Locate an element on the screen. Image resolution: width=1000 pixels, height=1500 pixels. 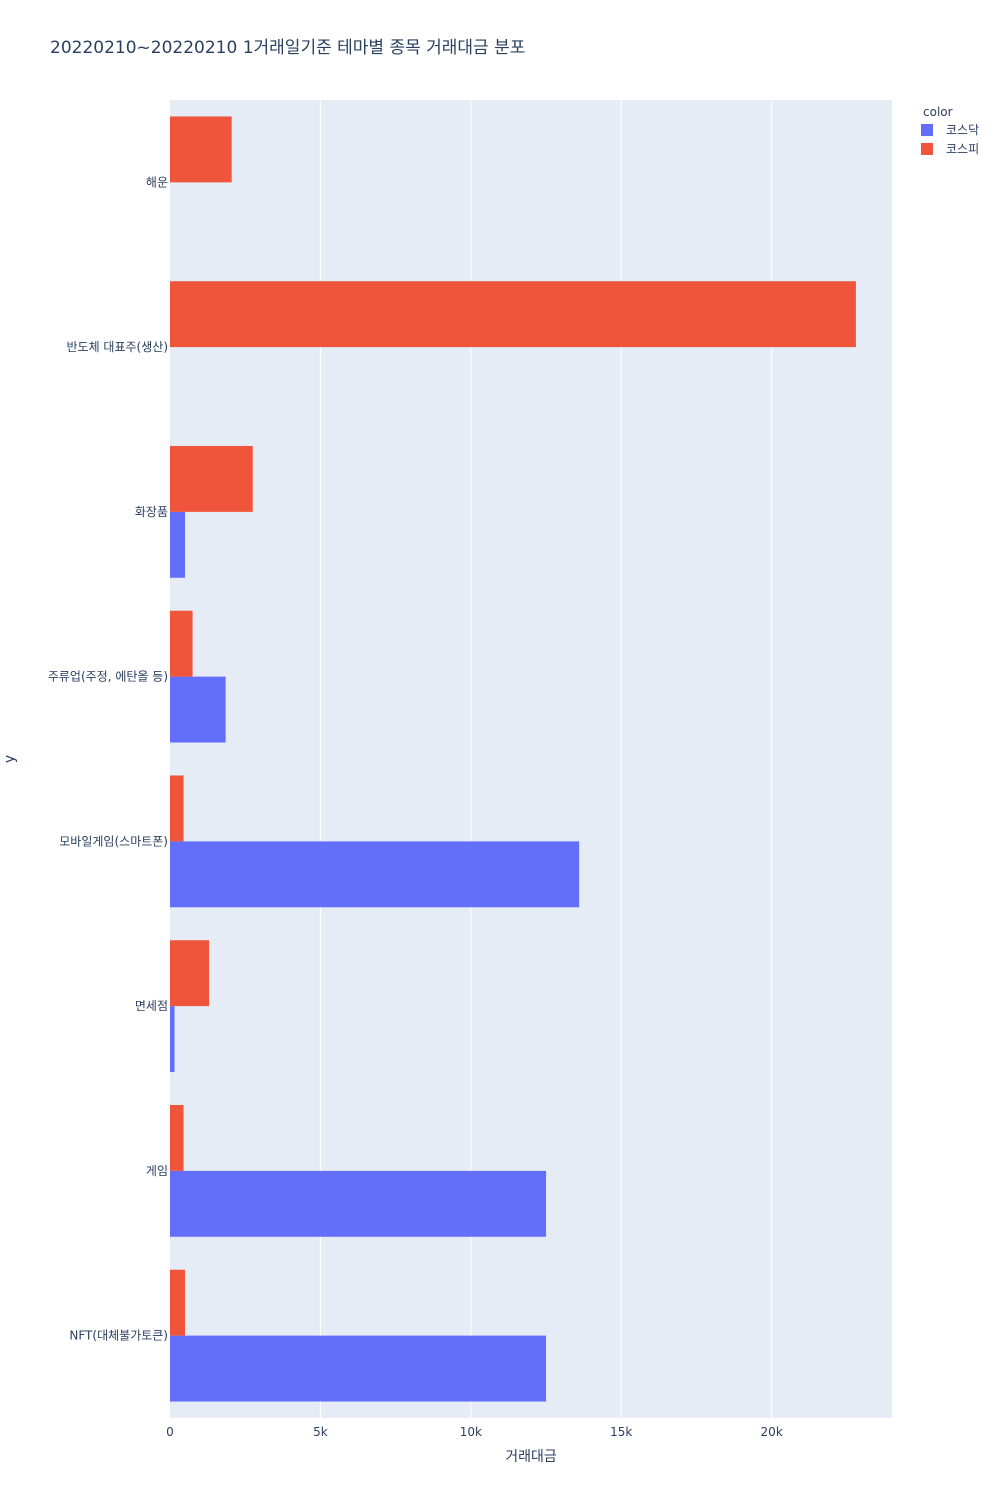
y-tick-label: 화장품 is located at coordinates (151, 512).